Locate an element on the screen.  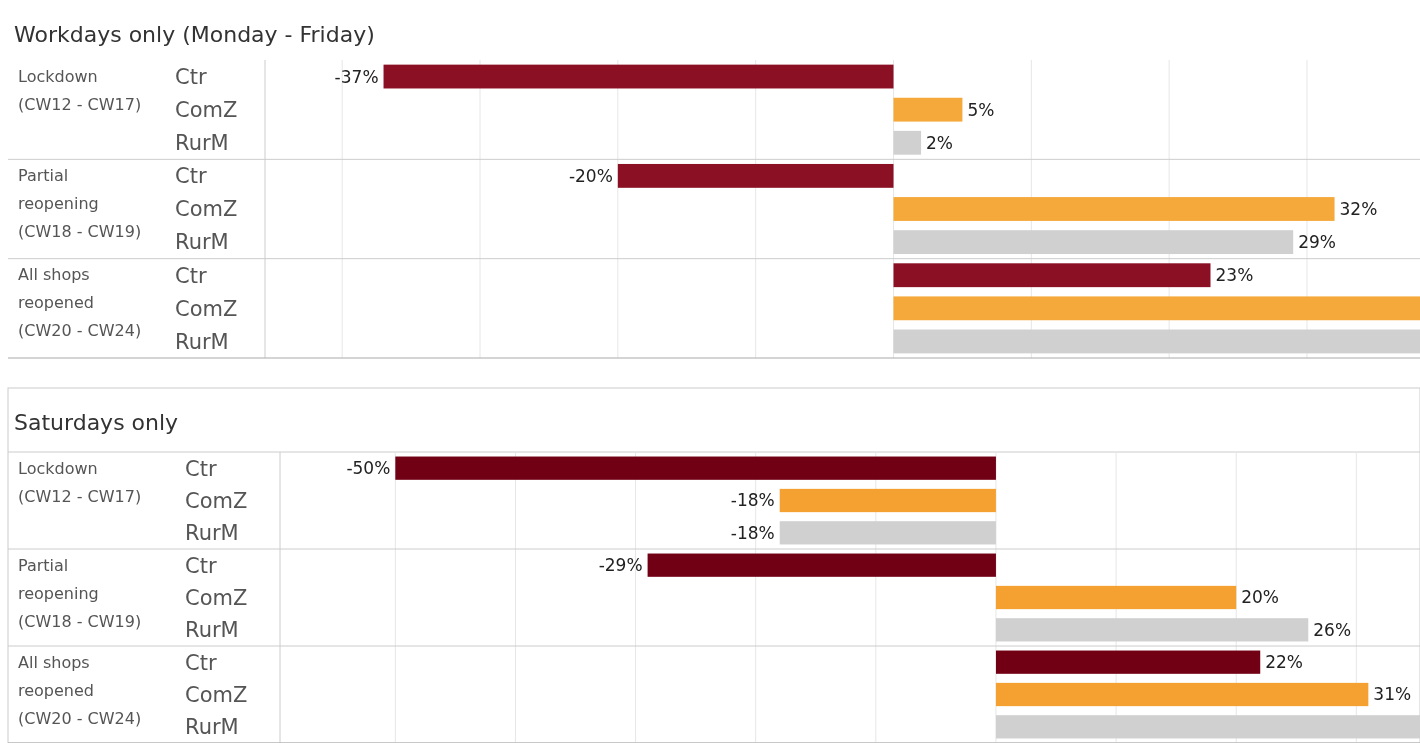
data-label: 20% is located at coordinates (1260, 597).